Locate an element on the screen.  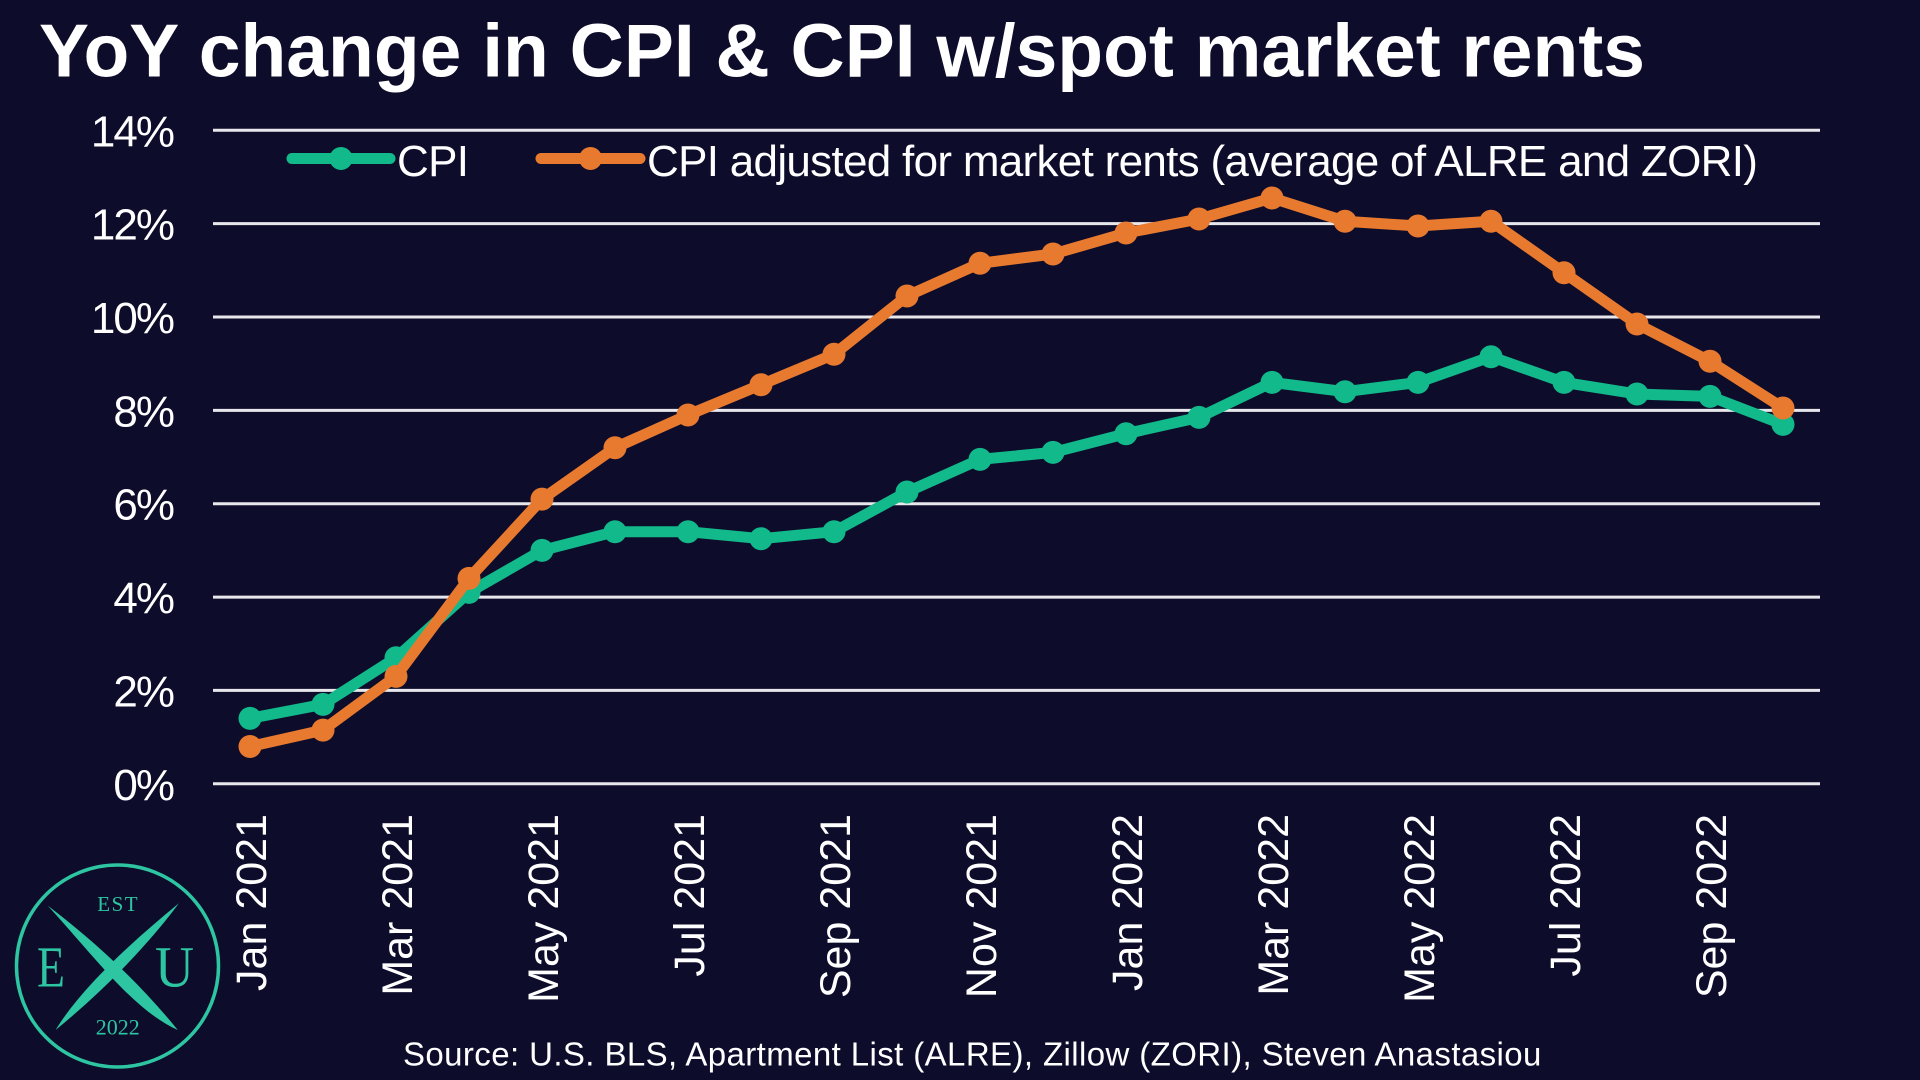
svg-text: 0% is located at coordinates (143, 785).